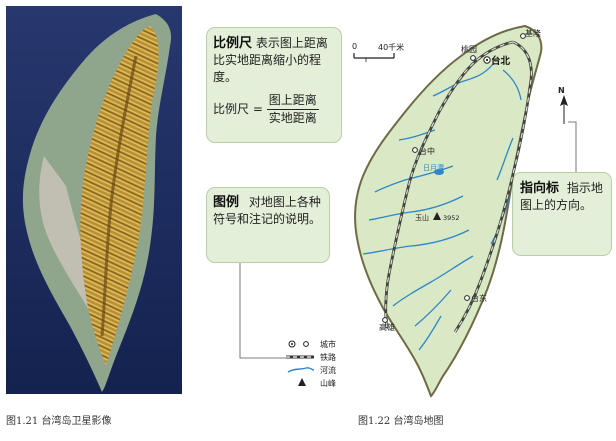 This screenshot has height=441, width=616. What do you see at coordinates (298, 344) in the screenshot?
I see `city-symbol` at bounding box center [298, 344].